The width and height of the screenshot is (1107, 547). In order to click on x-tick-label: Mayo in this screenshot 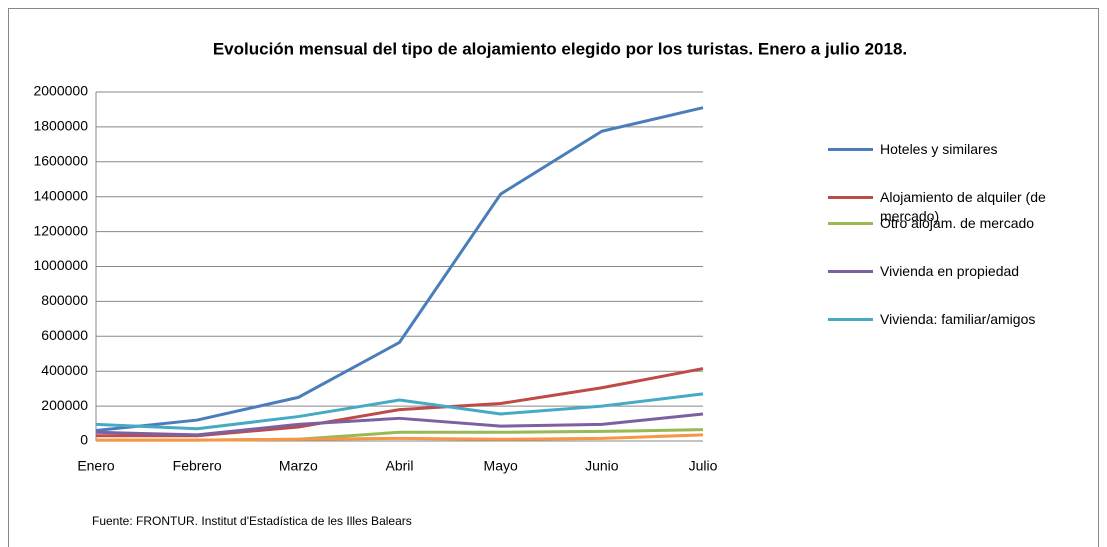, I will do `click(501, 466)`.